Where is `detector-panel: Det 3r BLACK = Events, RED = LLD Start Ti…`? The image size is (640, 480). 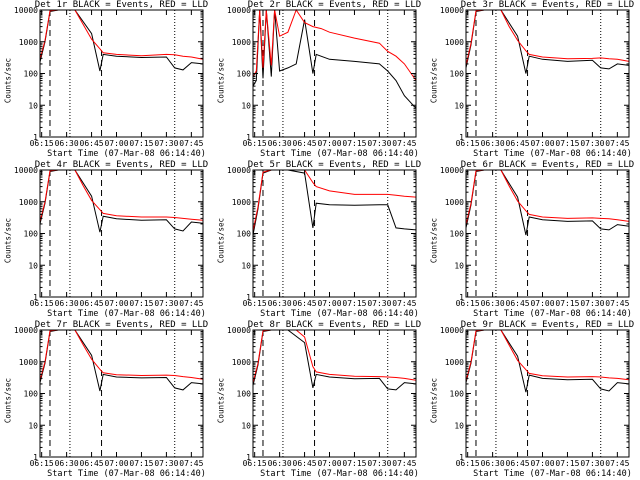 detector-panel: Det 3r BLACK = Events, RED = LLD Start Ti… is located at coordinates (532, 80).